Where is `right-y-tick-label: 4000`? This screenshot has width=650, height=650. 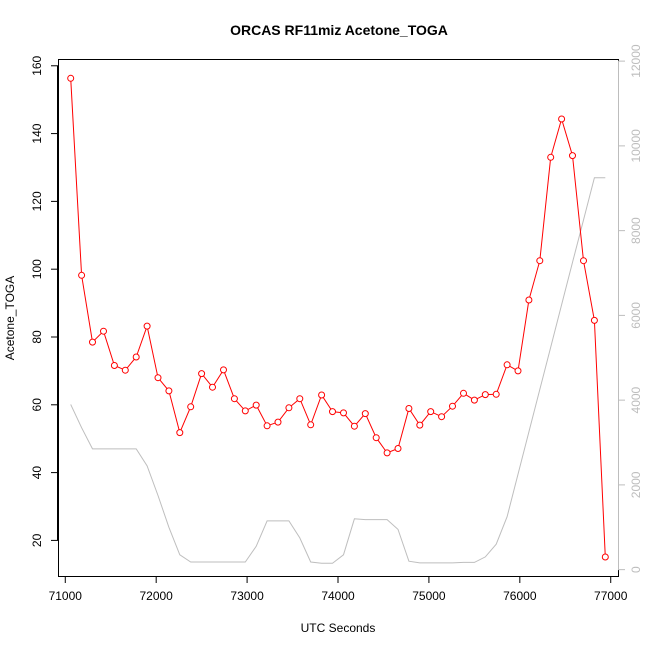
right-y-tick-label: 4000 is located at coordinates (636, 399).